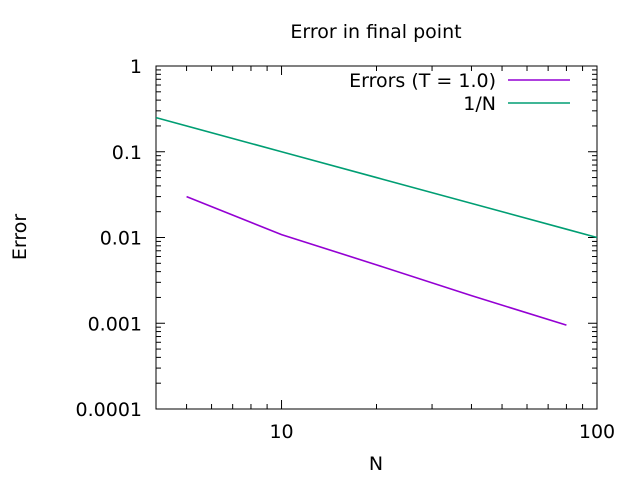 The height and width of the screenshot is (480, 640). Describe the element at coordinates (281, 432) in the screenshot. I see `x-tick-label: 10` at that location.